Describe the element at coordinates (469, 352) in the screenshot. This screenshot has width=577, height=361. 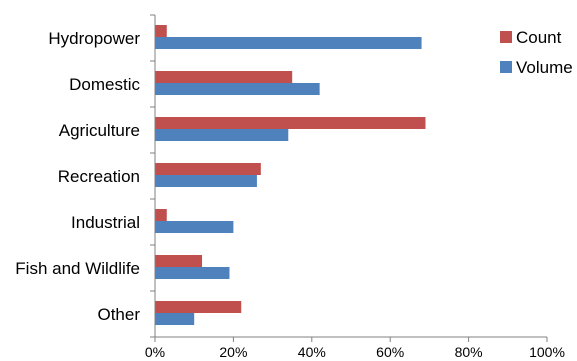
I see `x-tick-label-4: 80%` at that location.